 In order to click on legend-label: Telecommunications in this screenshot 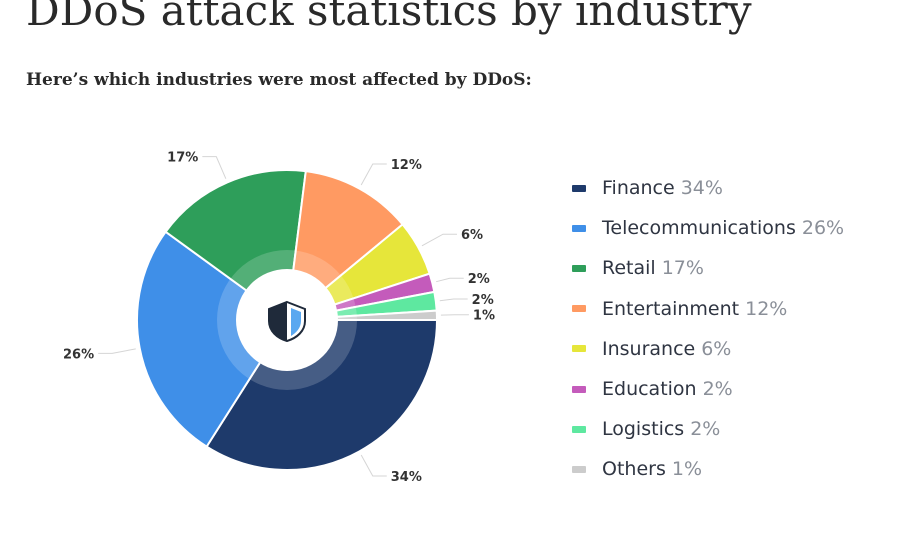, I will do `click(699, 228)`.